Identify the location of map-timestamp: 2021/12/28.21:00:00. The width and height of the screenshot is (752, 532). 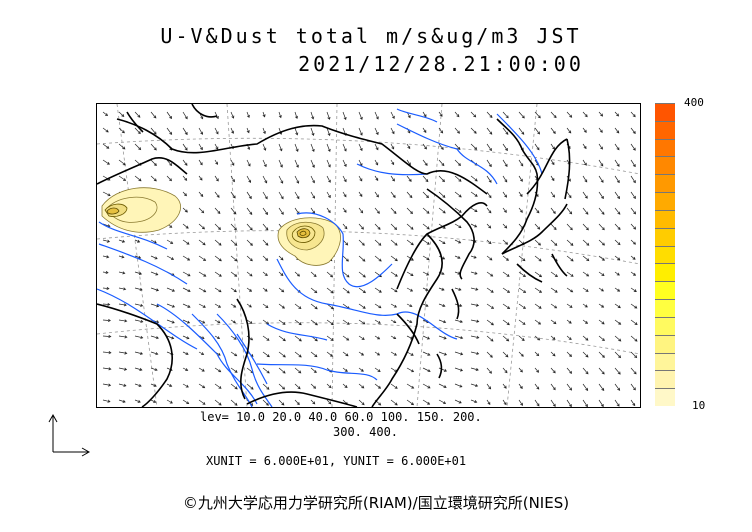
(441, 64).